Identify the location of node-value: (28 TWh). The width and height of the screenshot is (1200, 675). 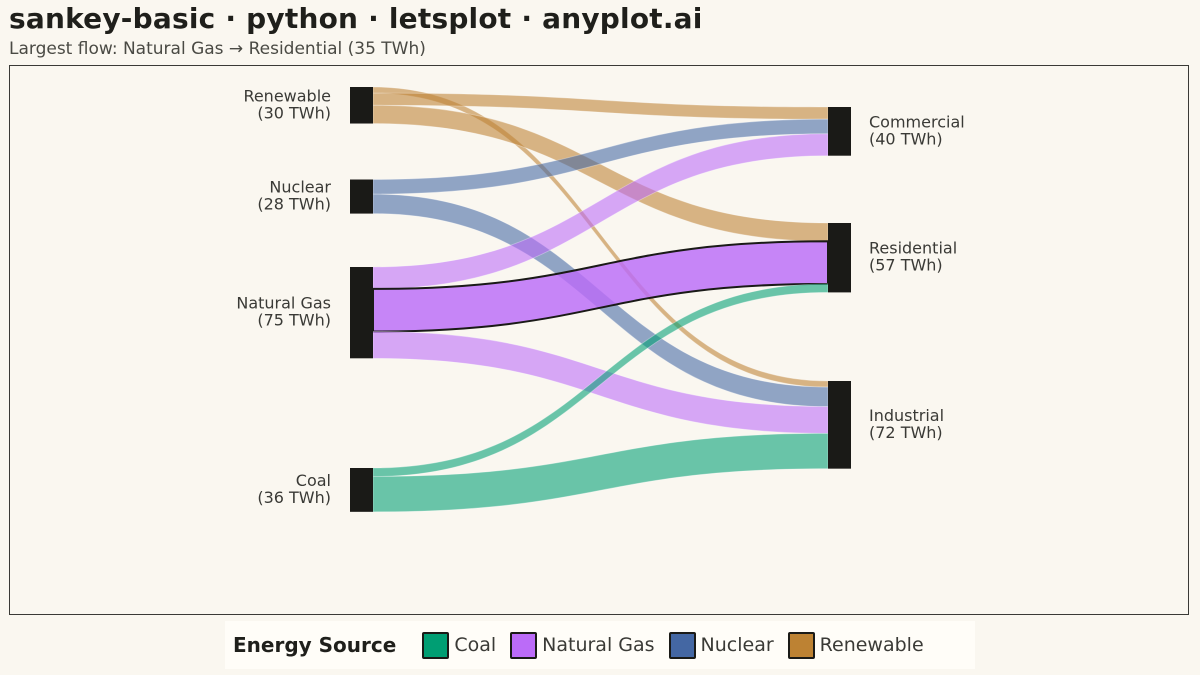
(294, 204).